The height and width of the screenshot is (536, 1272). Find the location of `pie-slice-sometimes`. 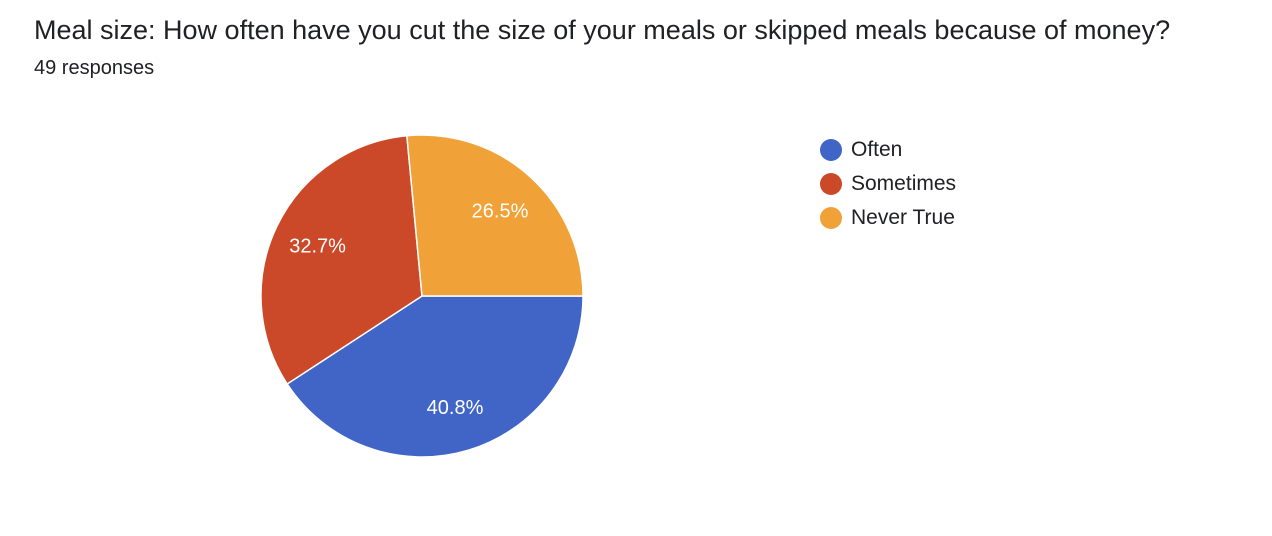

pie-slice-sometimes is located at coordinates (341, 260).